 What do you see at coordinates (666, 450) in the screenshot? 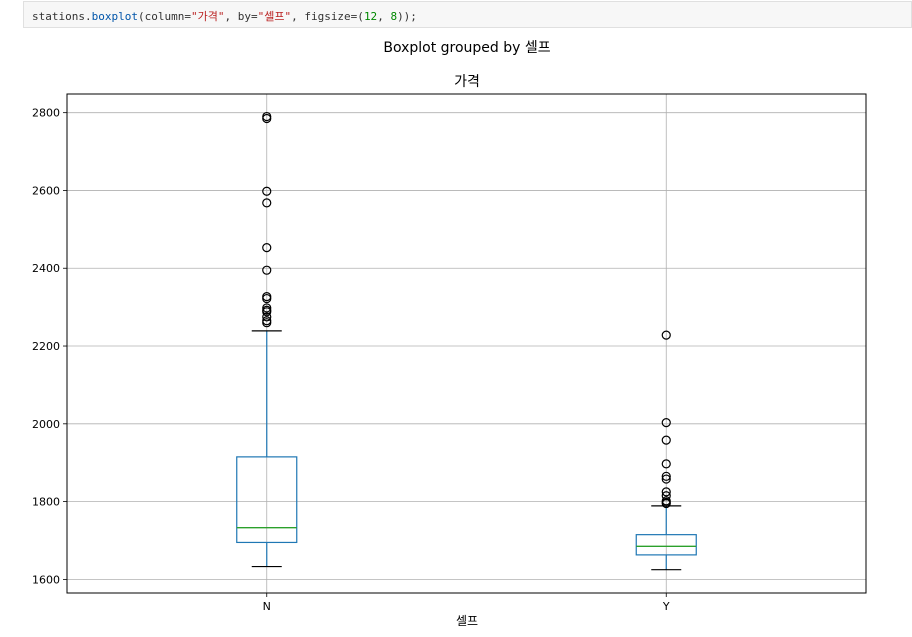
I see `box-group-Y` at bounding box center [666, 450].